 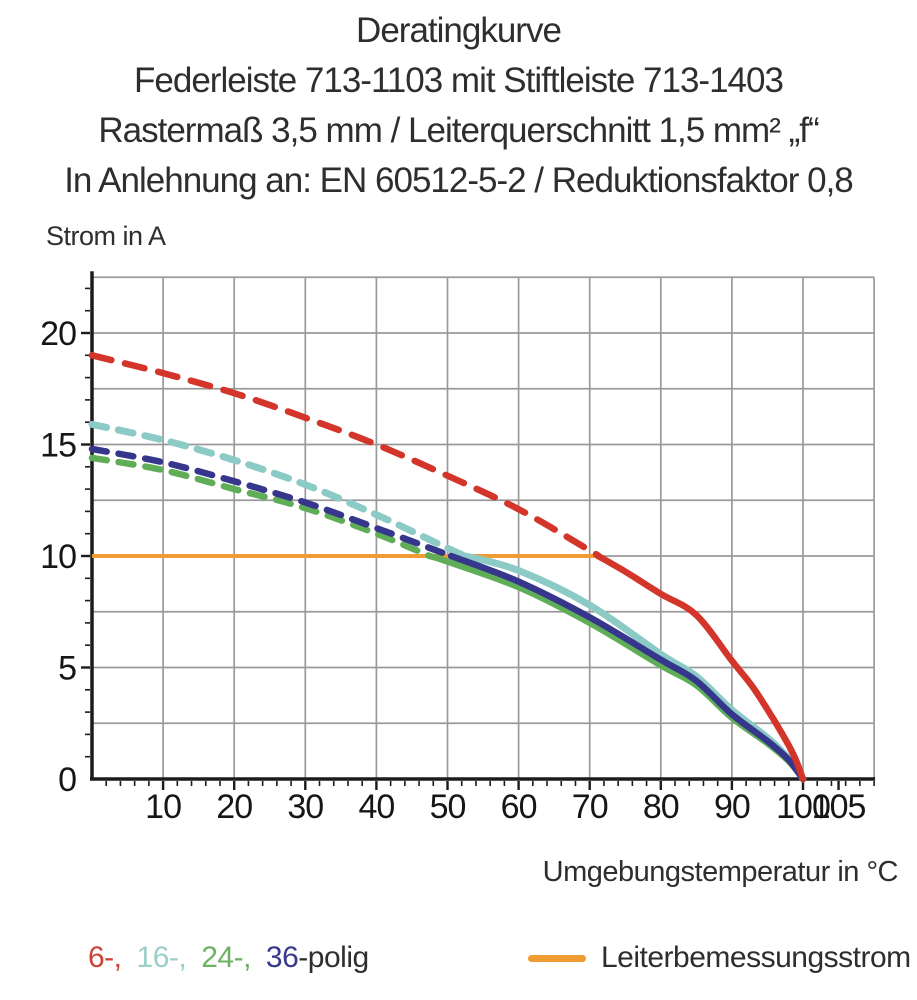 What do you see at coordinates (459, 30) in the screenshot?
I see `chart-title: Deratingkurve` at bounding box center [459, 30].